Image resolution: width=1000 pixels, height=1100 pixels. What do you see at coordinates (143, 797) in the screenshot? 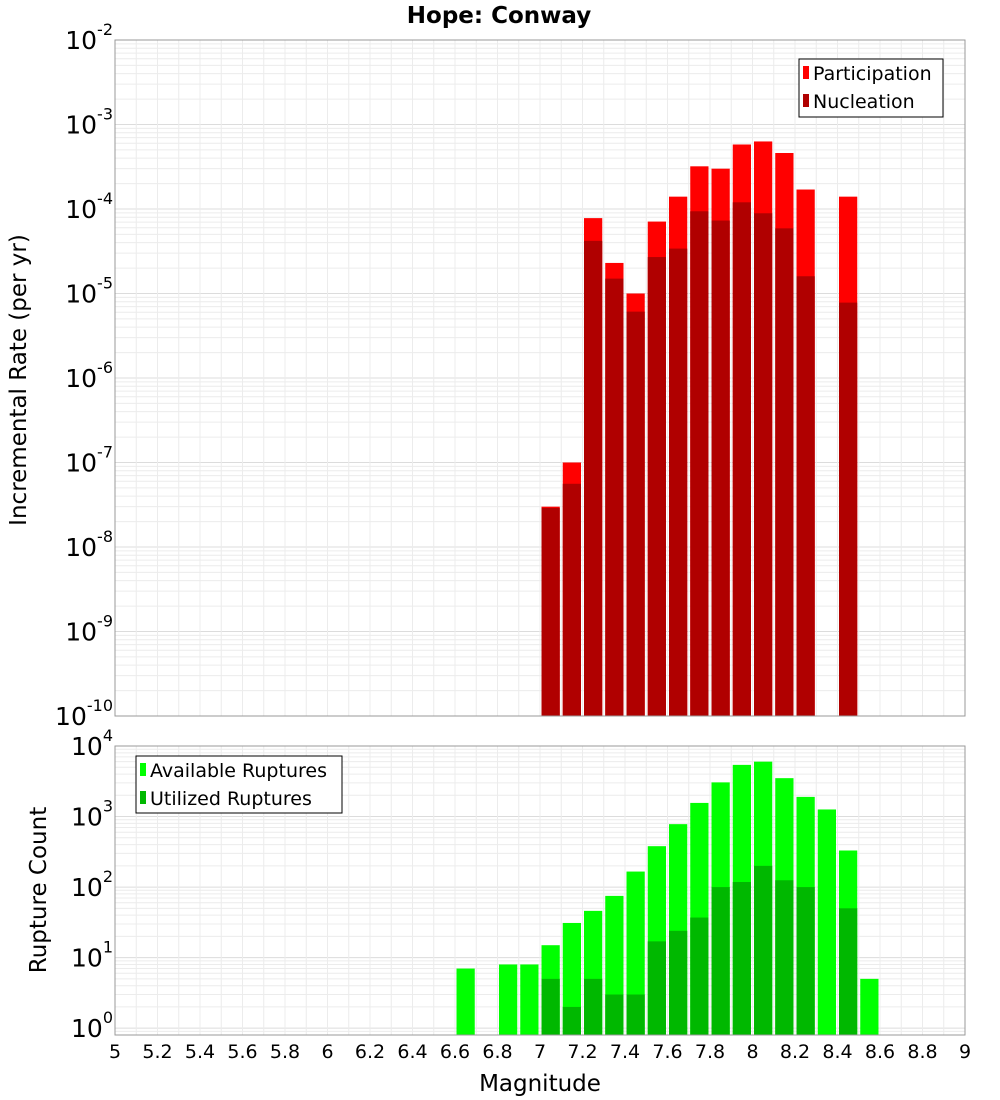
I see `legend-swatch-utilized-ruptures` at bounding box center [143, 797].